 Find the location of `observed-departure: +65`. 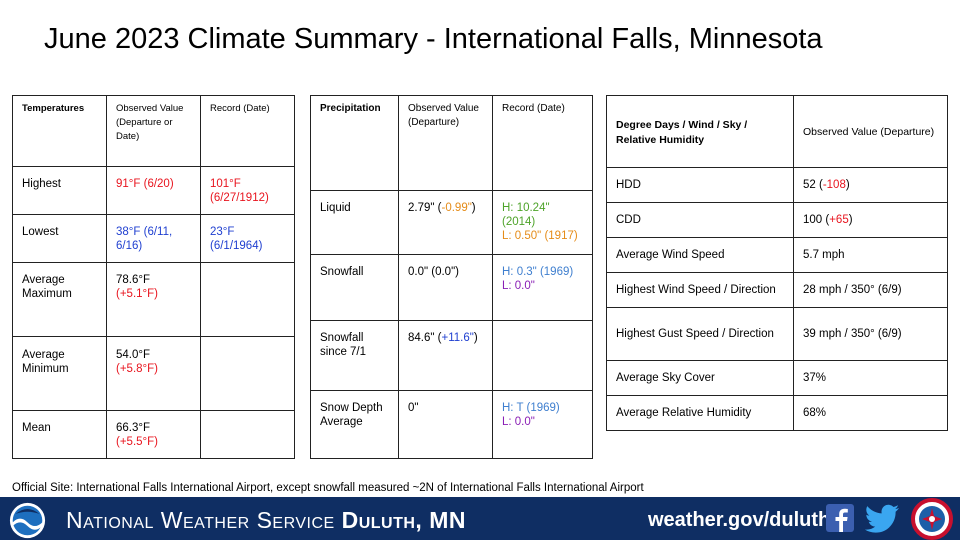

observed-departure: +65 is located at coordinates (839, 220).